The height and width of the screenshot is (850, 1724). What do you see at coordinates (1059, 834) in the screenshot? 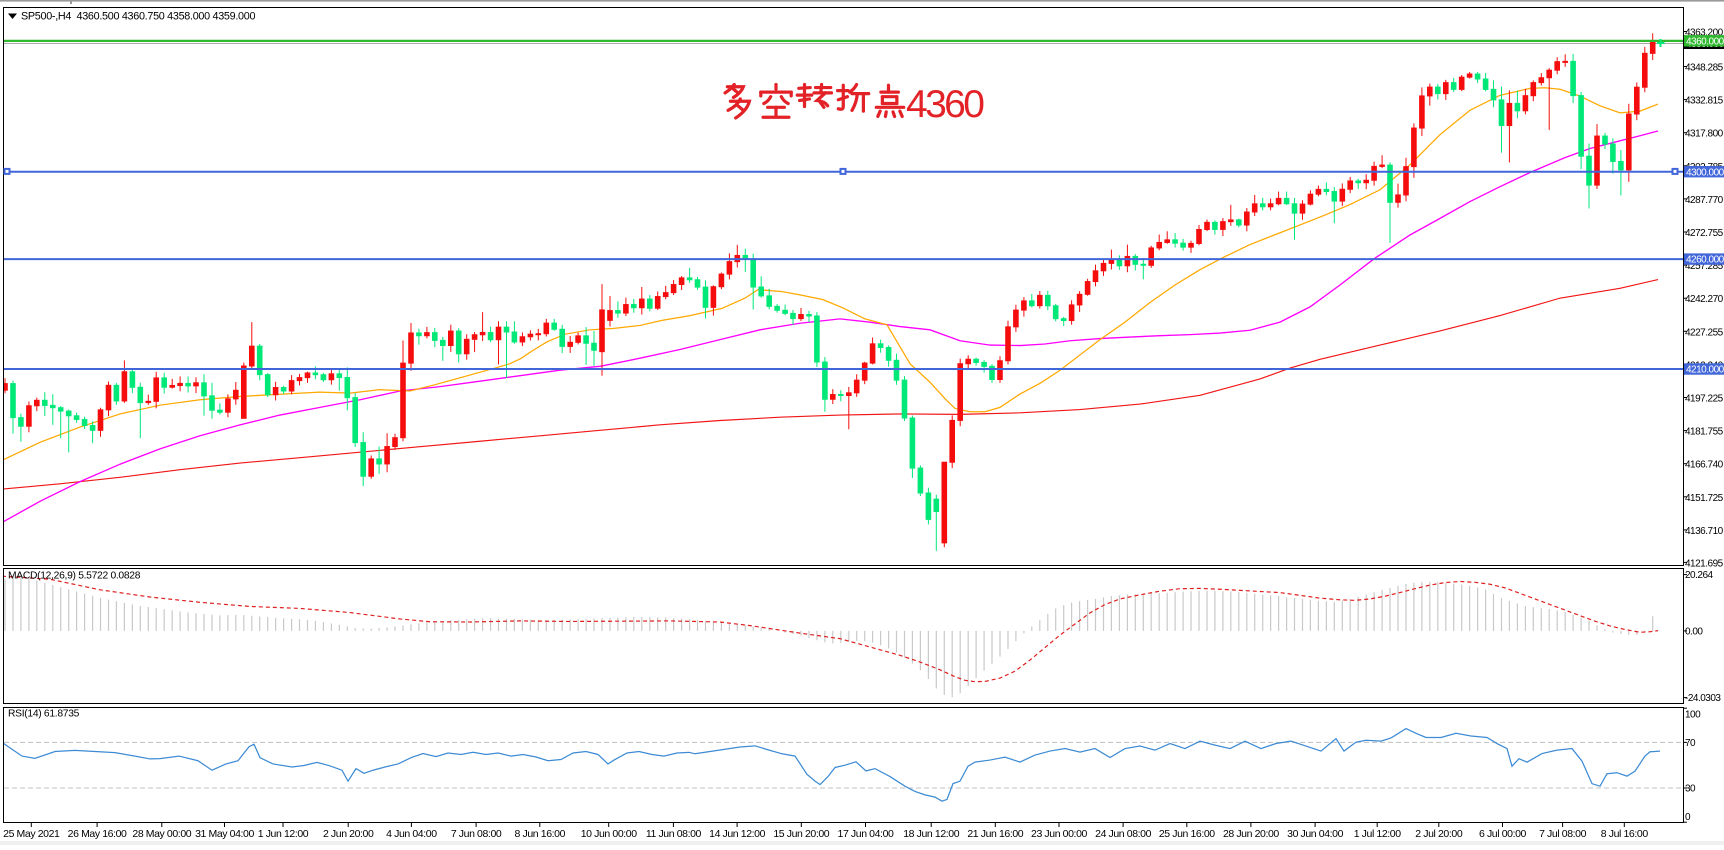
I see `svg-text: 23 Jun 00:00` at bounding box center [1059, 834].